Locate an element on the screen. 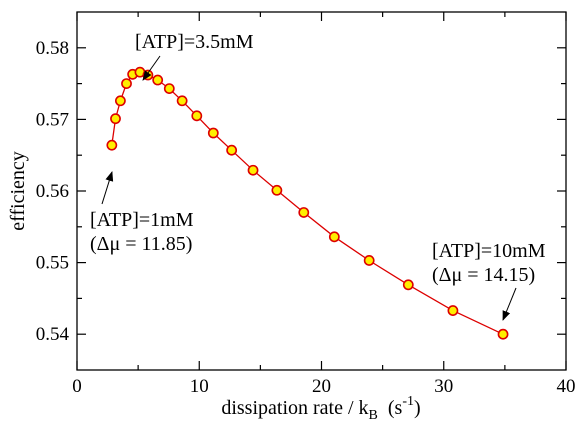  y-axis-title: efficiency is located at coordinates (18, 191).